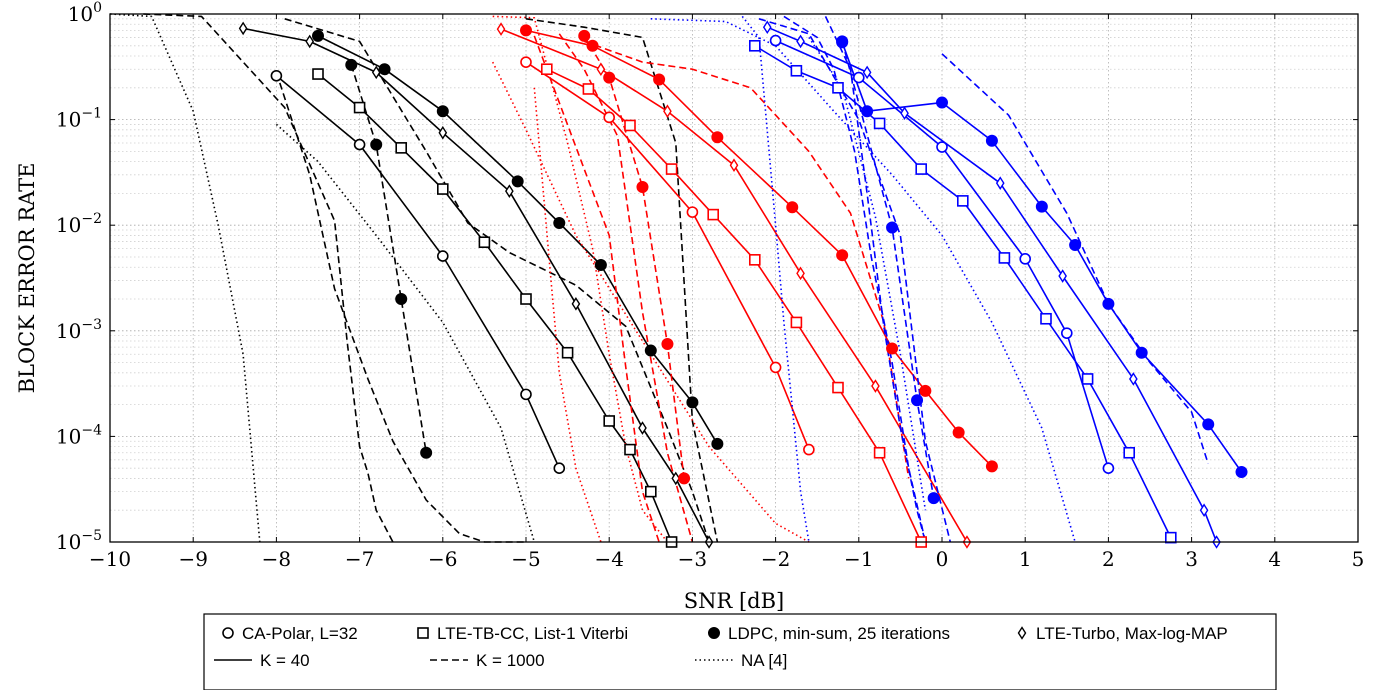 The height and width of the screenshot is (690, 1390). What do you see at coordinates (525, 559) in the screenshot?
I see `x-tick-label: −5` at bounding box center [525, 559].